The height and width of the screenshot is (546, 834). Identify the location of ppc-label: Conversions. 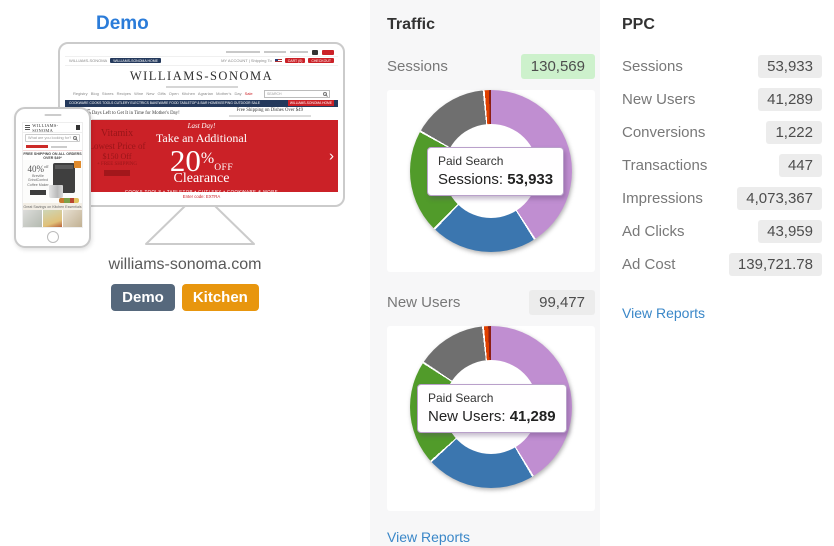
(664, 132).